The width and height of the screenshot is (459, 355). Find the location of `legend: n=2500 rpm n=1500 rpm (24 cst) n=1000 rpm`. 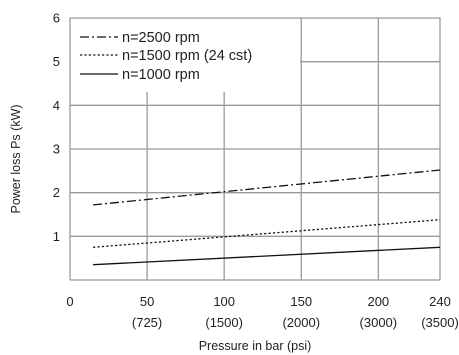

legend: n=2500 rpm n=1500 rpm (24 cst) n=1000 rpm is located at coordinates (166, 56).